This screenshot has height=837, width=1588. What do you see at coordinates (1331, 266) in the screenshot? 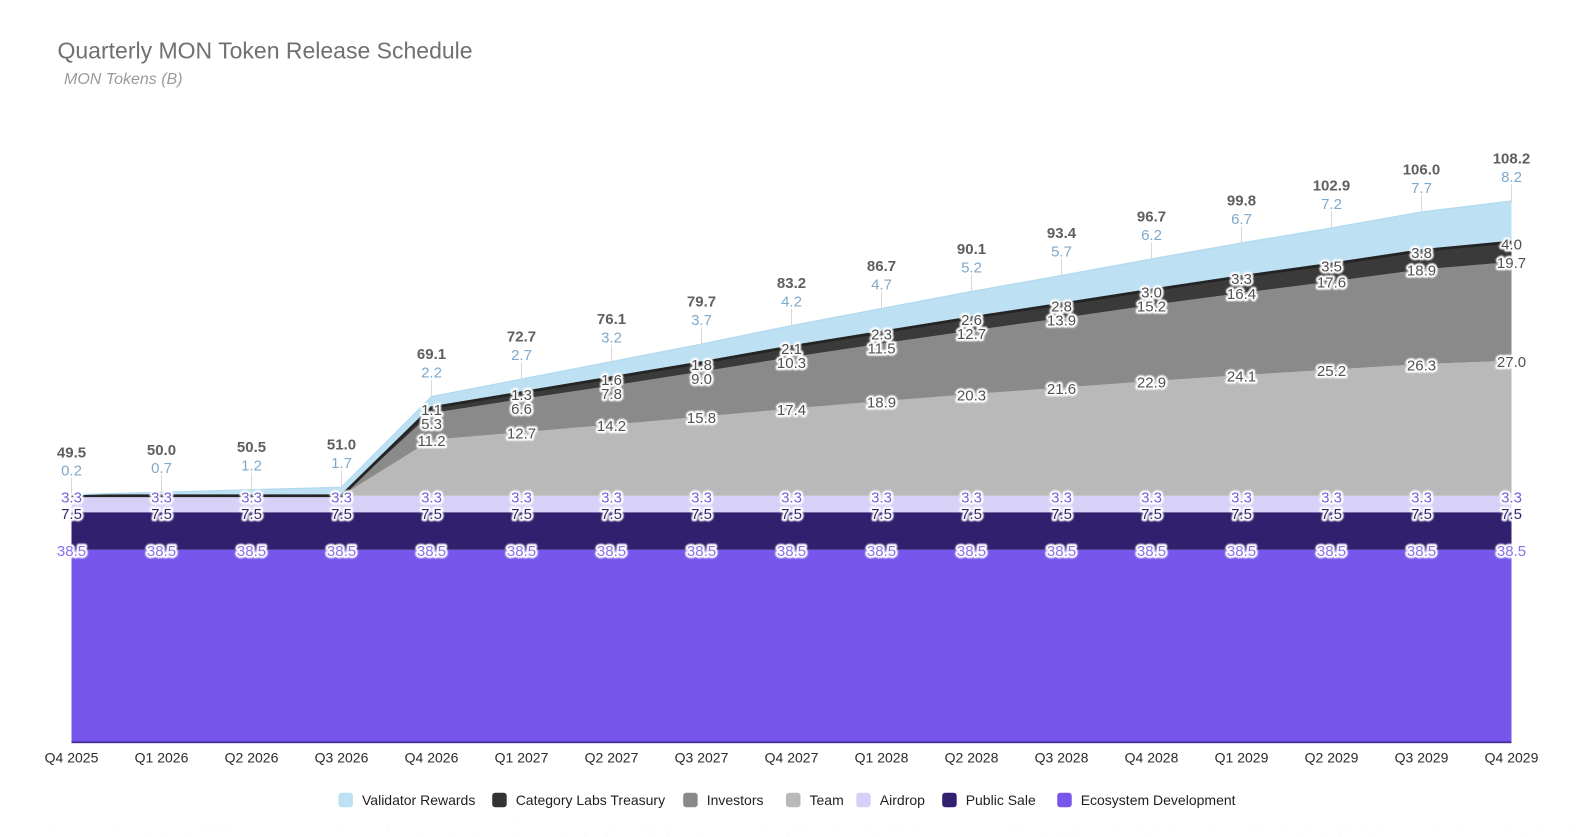
I see `svg-text: 3.5` at bounding box center [1331, 266].